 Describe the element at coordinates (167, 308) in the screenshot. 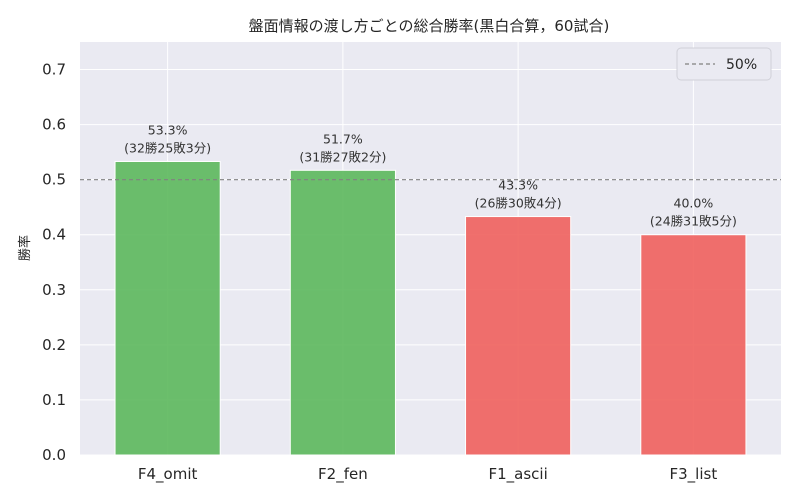

I see `bar-F4_omit` at that location.